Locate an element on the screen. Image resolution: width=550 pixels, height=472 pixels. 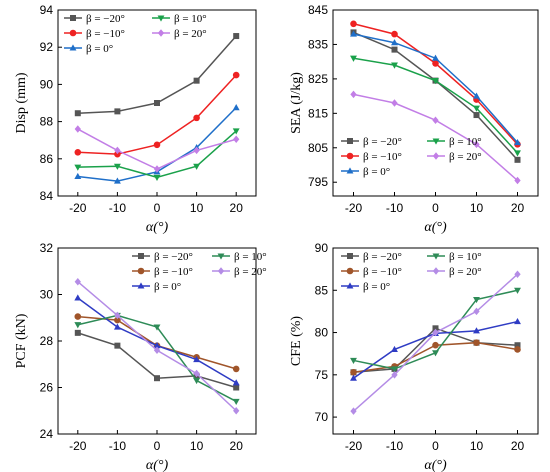
pcf-legend-entry: β = 20° is located at coordinates (250, 272).